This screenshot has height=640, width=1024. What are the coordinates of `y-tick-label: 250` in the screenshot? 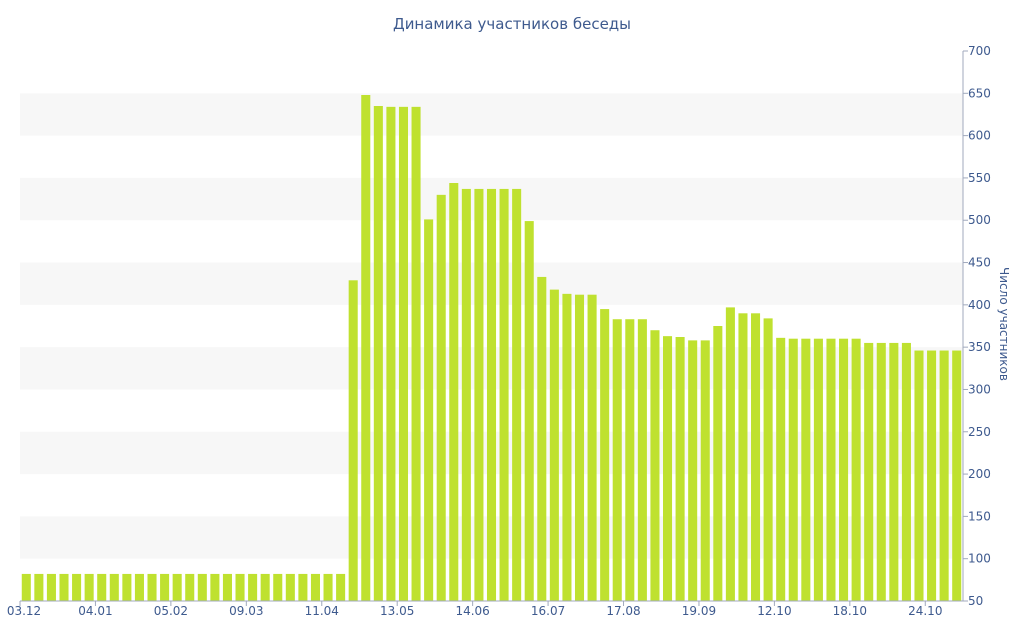 It's located at (979, 432).